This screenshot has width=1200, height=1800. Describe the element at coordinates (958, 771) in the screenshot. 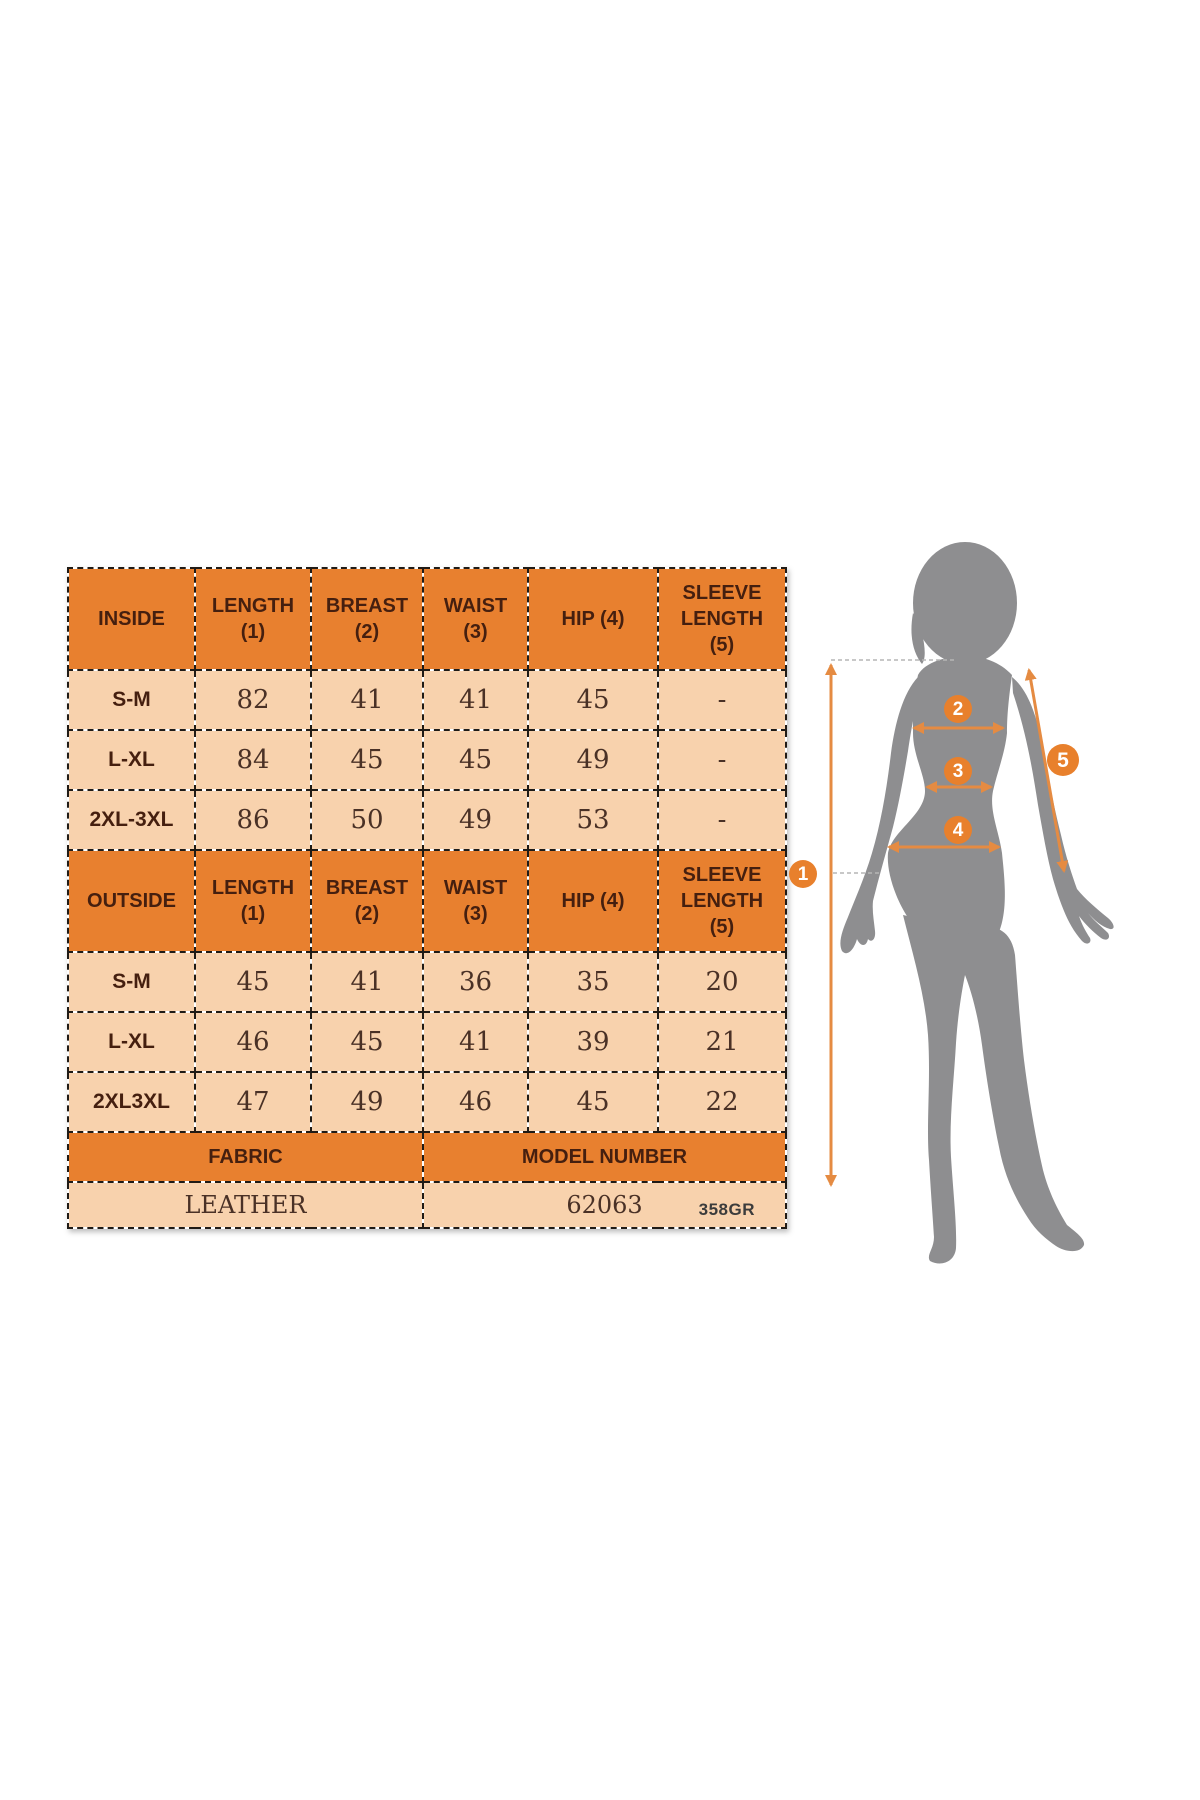

I see `badge-waist-3: 3` at that location.